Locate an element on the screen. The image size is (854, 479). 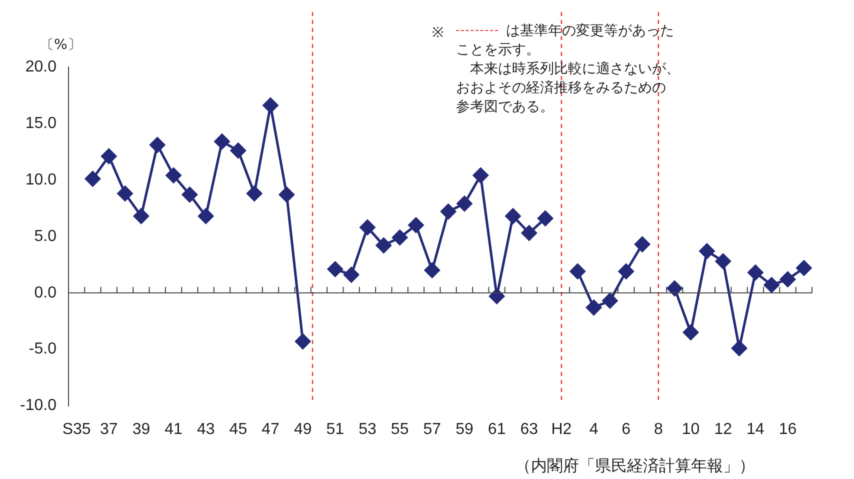
x-tick-label: 8 is located at coordinates (658, 429).